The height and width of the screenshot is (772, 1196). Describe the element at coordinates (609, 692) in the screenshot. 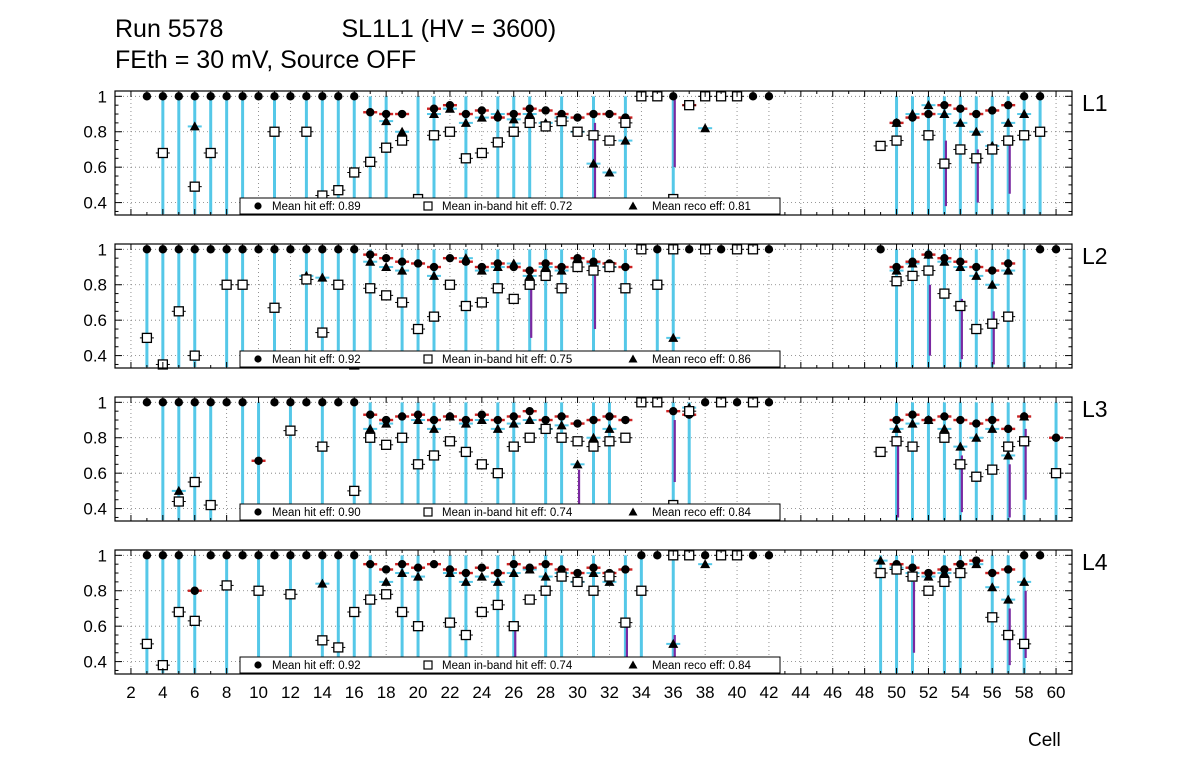

I see `x-tick-label: 32` at that location.